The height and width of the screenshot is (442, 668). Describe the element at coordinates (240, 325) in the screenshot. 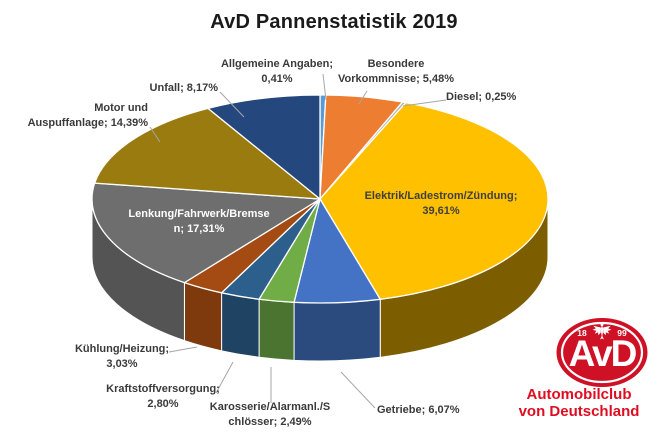

I see `pie-slice-side-kraftstoff` at that location.